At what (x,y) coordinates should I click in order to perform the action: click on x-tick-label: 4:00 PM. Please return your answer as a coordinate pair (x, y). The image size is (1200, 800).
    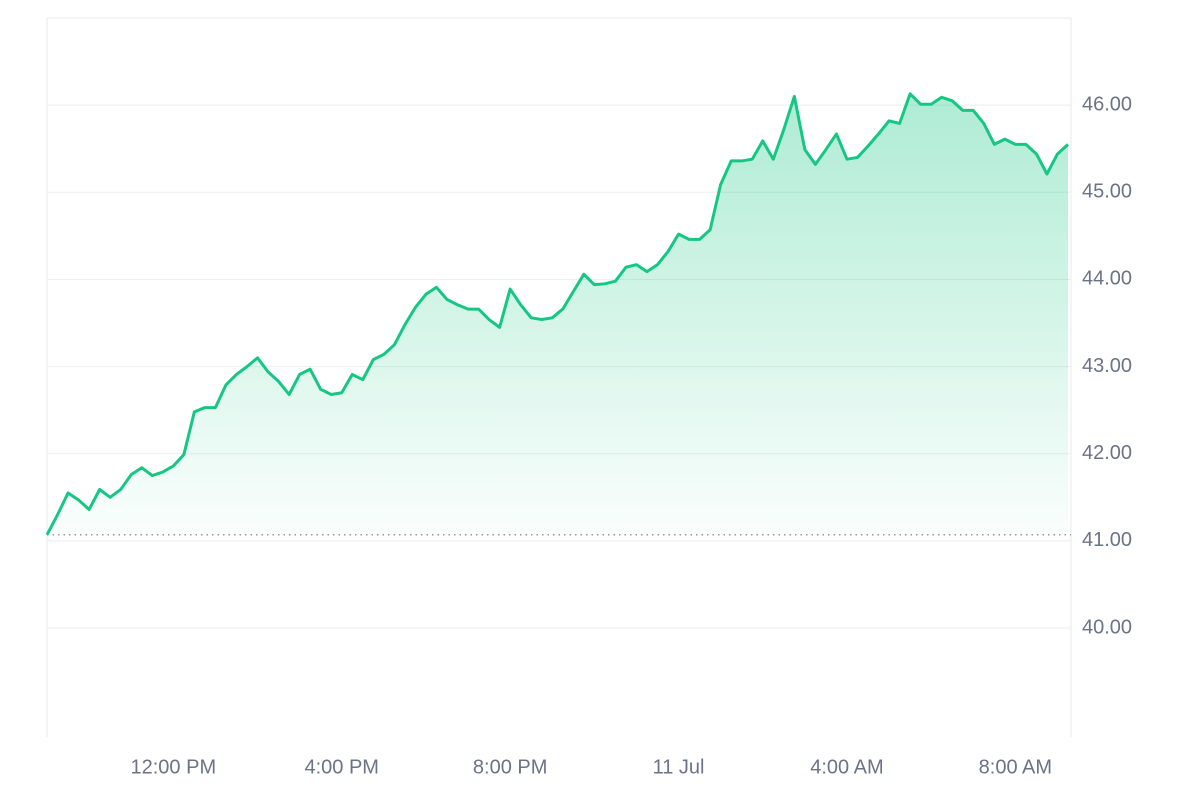
    Looking at the image, I should click on (341, 767).